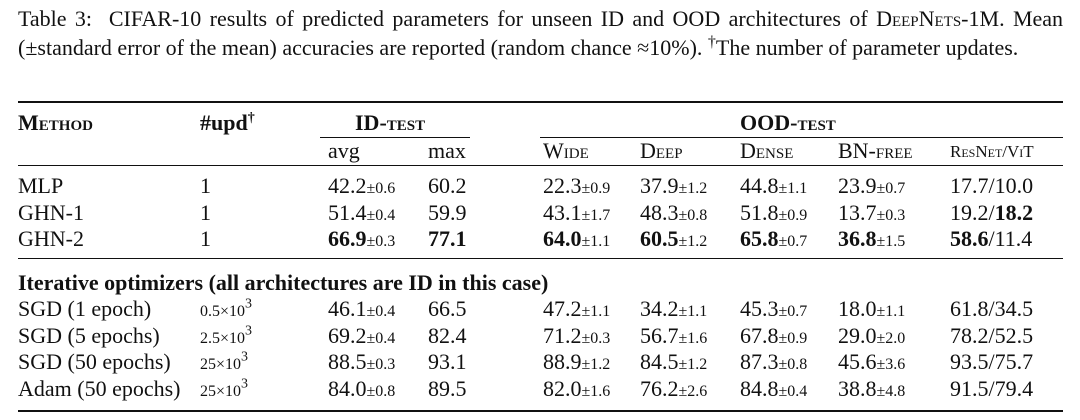 This screenshot has height=420, width=1080. I want to click on table-cell: 60.5±1.2, so click(673, 240).